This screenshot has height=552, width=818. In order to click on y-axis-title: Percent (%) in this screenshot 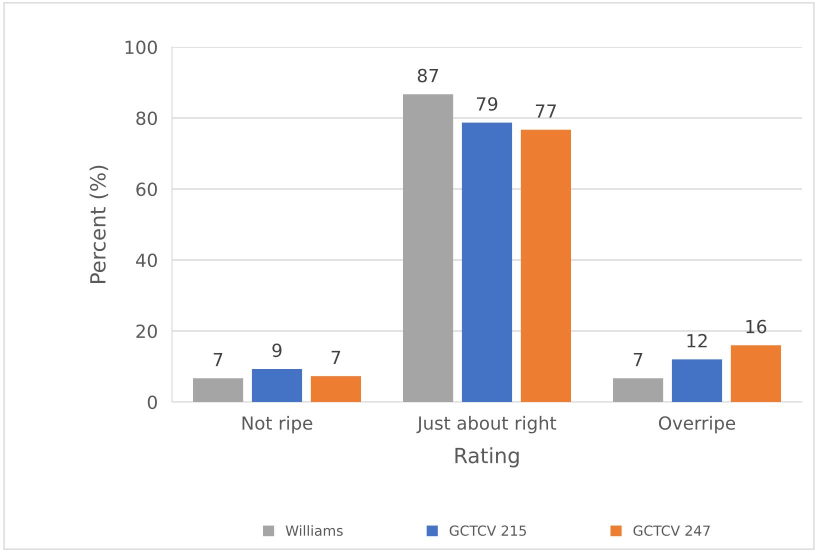, I will do `click(99, 224)`.